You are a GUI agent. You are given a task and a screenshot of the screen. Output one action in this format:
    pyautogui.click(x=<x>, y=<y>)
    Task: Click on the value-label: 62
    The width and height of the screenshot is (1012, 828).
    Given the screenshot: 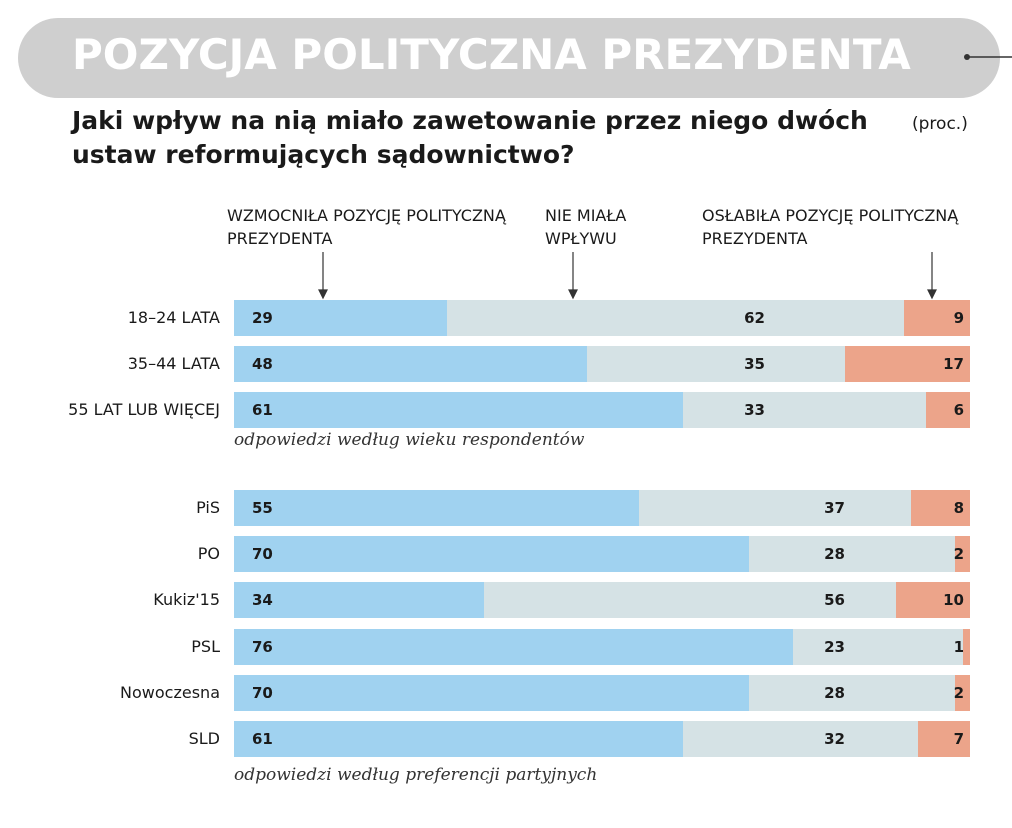 What is the action you would take?
    pyautogui.click(x=754, y=318)
    